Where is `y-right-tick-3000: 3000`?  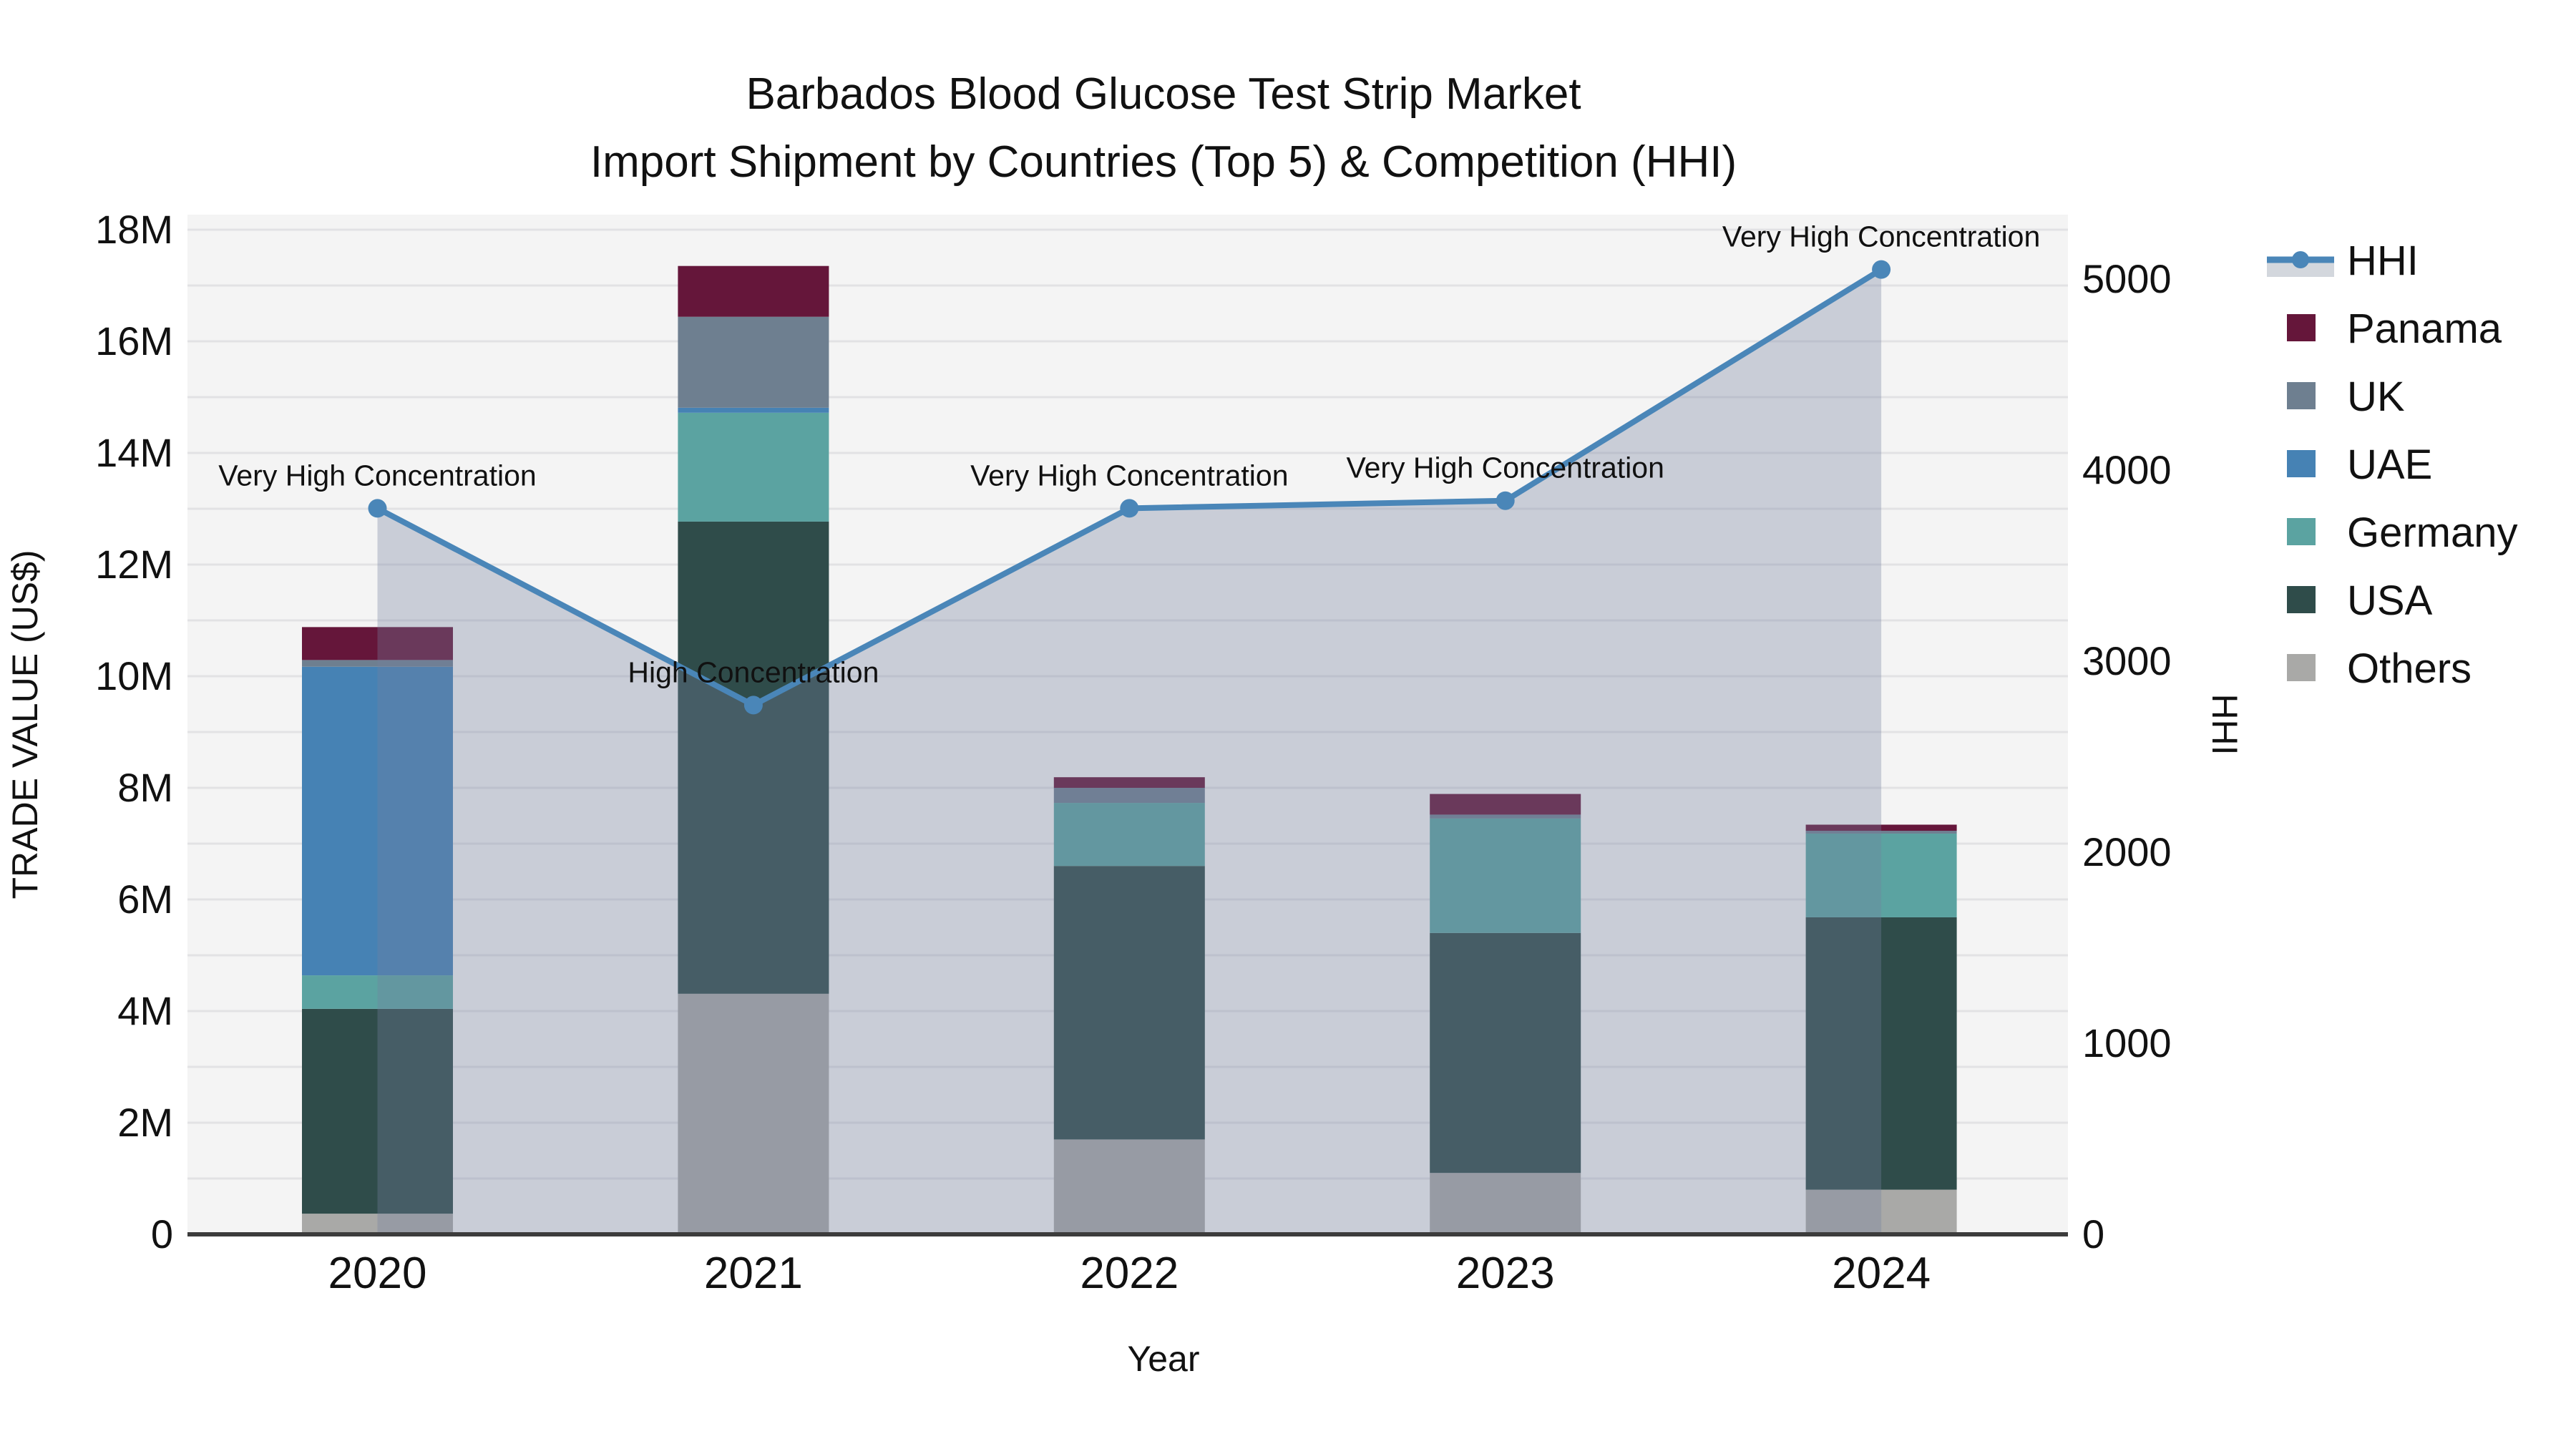 y-right-tick-3000: 3000 is located at coordinates (2127, 660).